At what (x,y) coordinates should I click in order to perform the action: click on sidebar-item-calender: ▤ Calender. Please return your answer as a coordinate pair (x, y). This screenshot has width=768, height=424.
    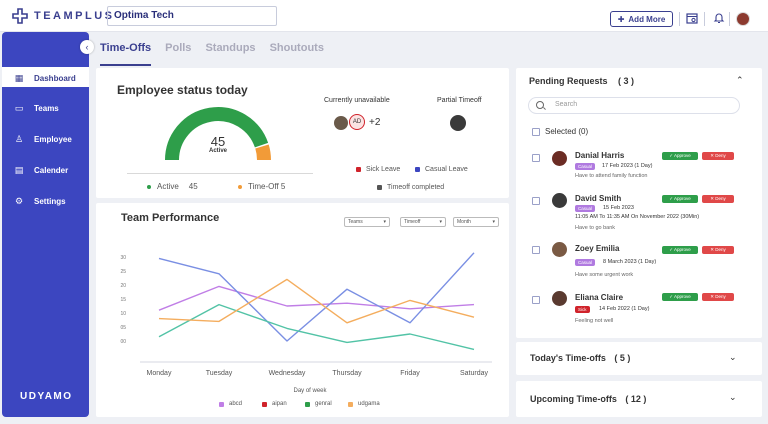
    Looking at the image, I should click on (41, 170).